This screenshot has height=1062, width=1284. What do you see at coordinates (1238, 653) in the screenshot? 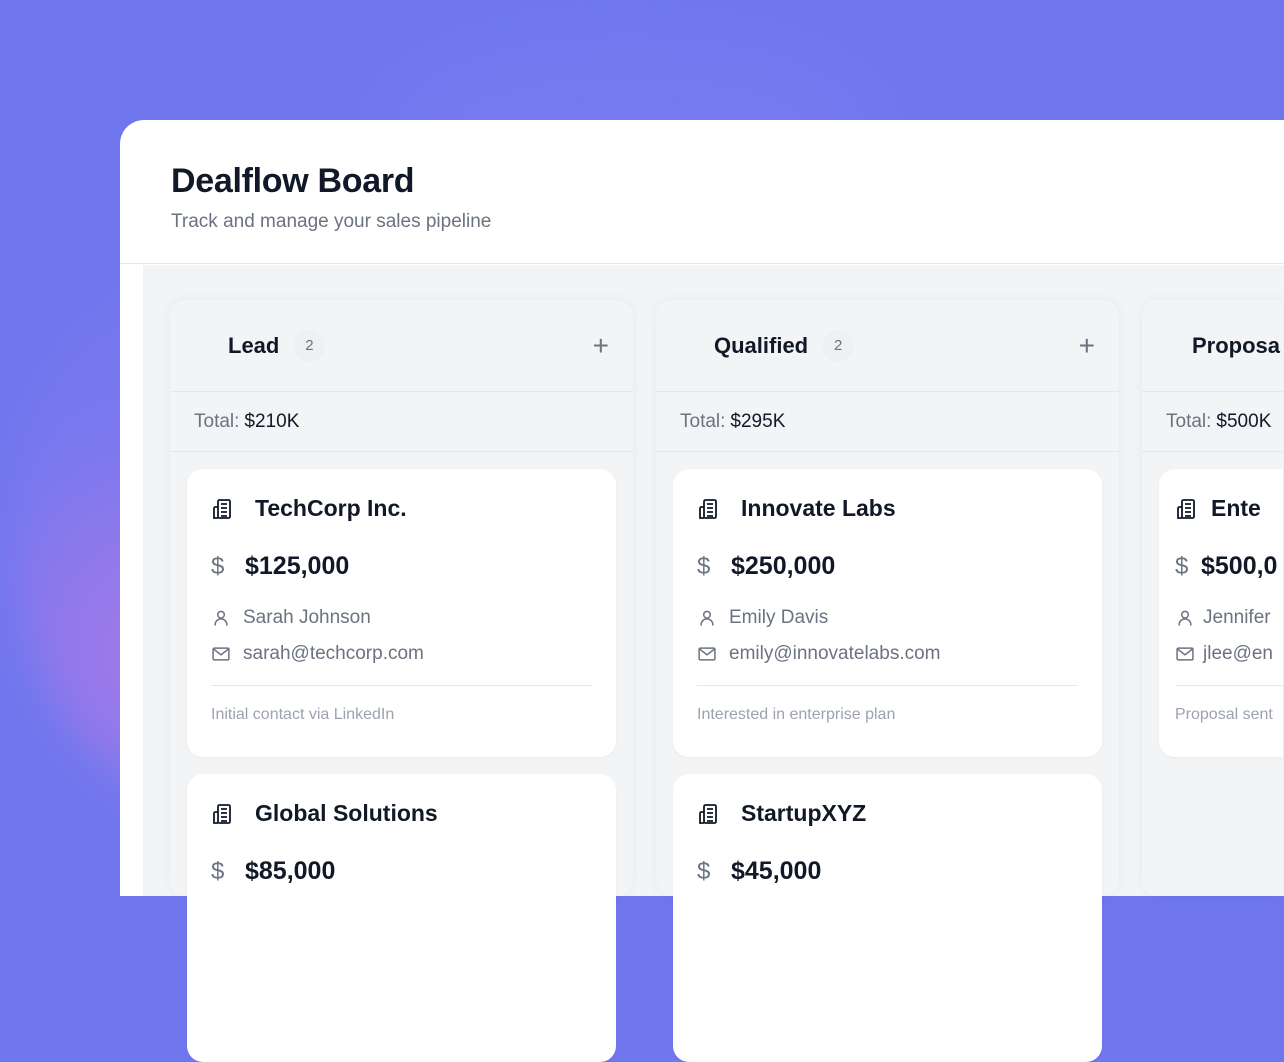
I see `contact-email: jlee@en` at bounding box center [1238, 653].